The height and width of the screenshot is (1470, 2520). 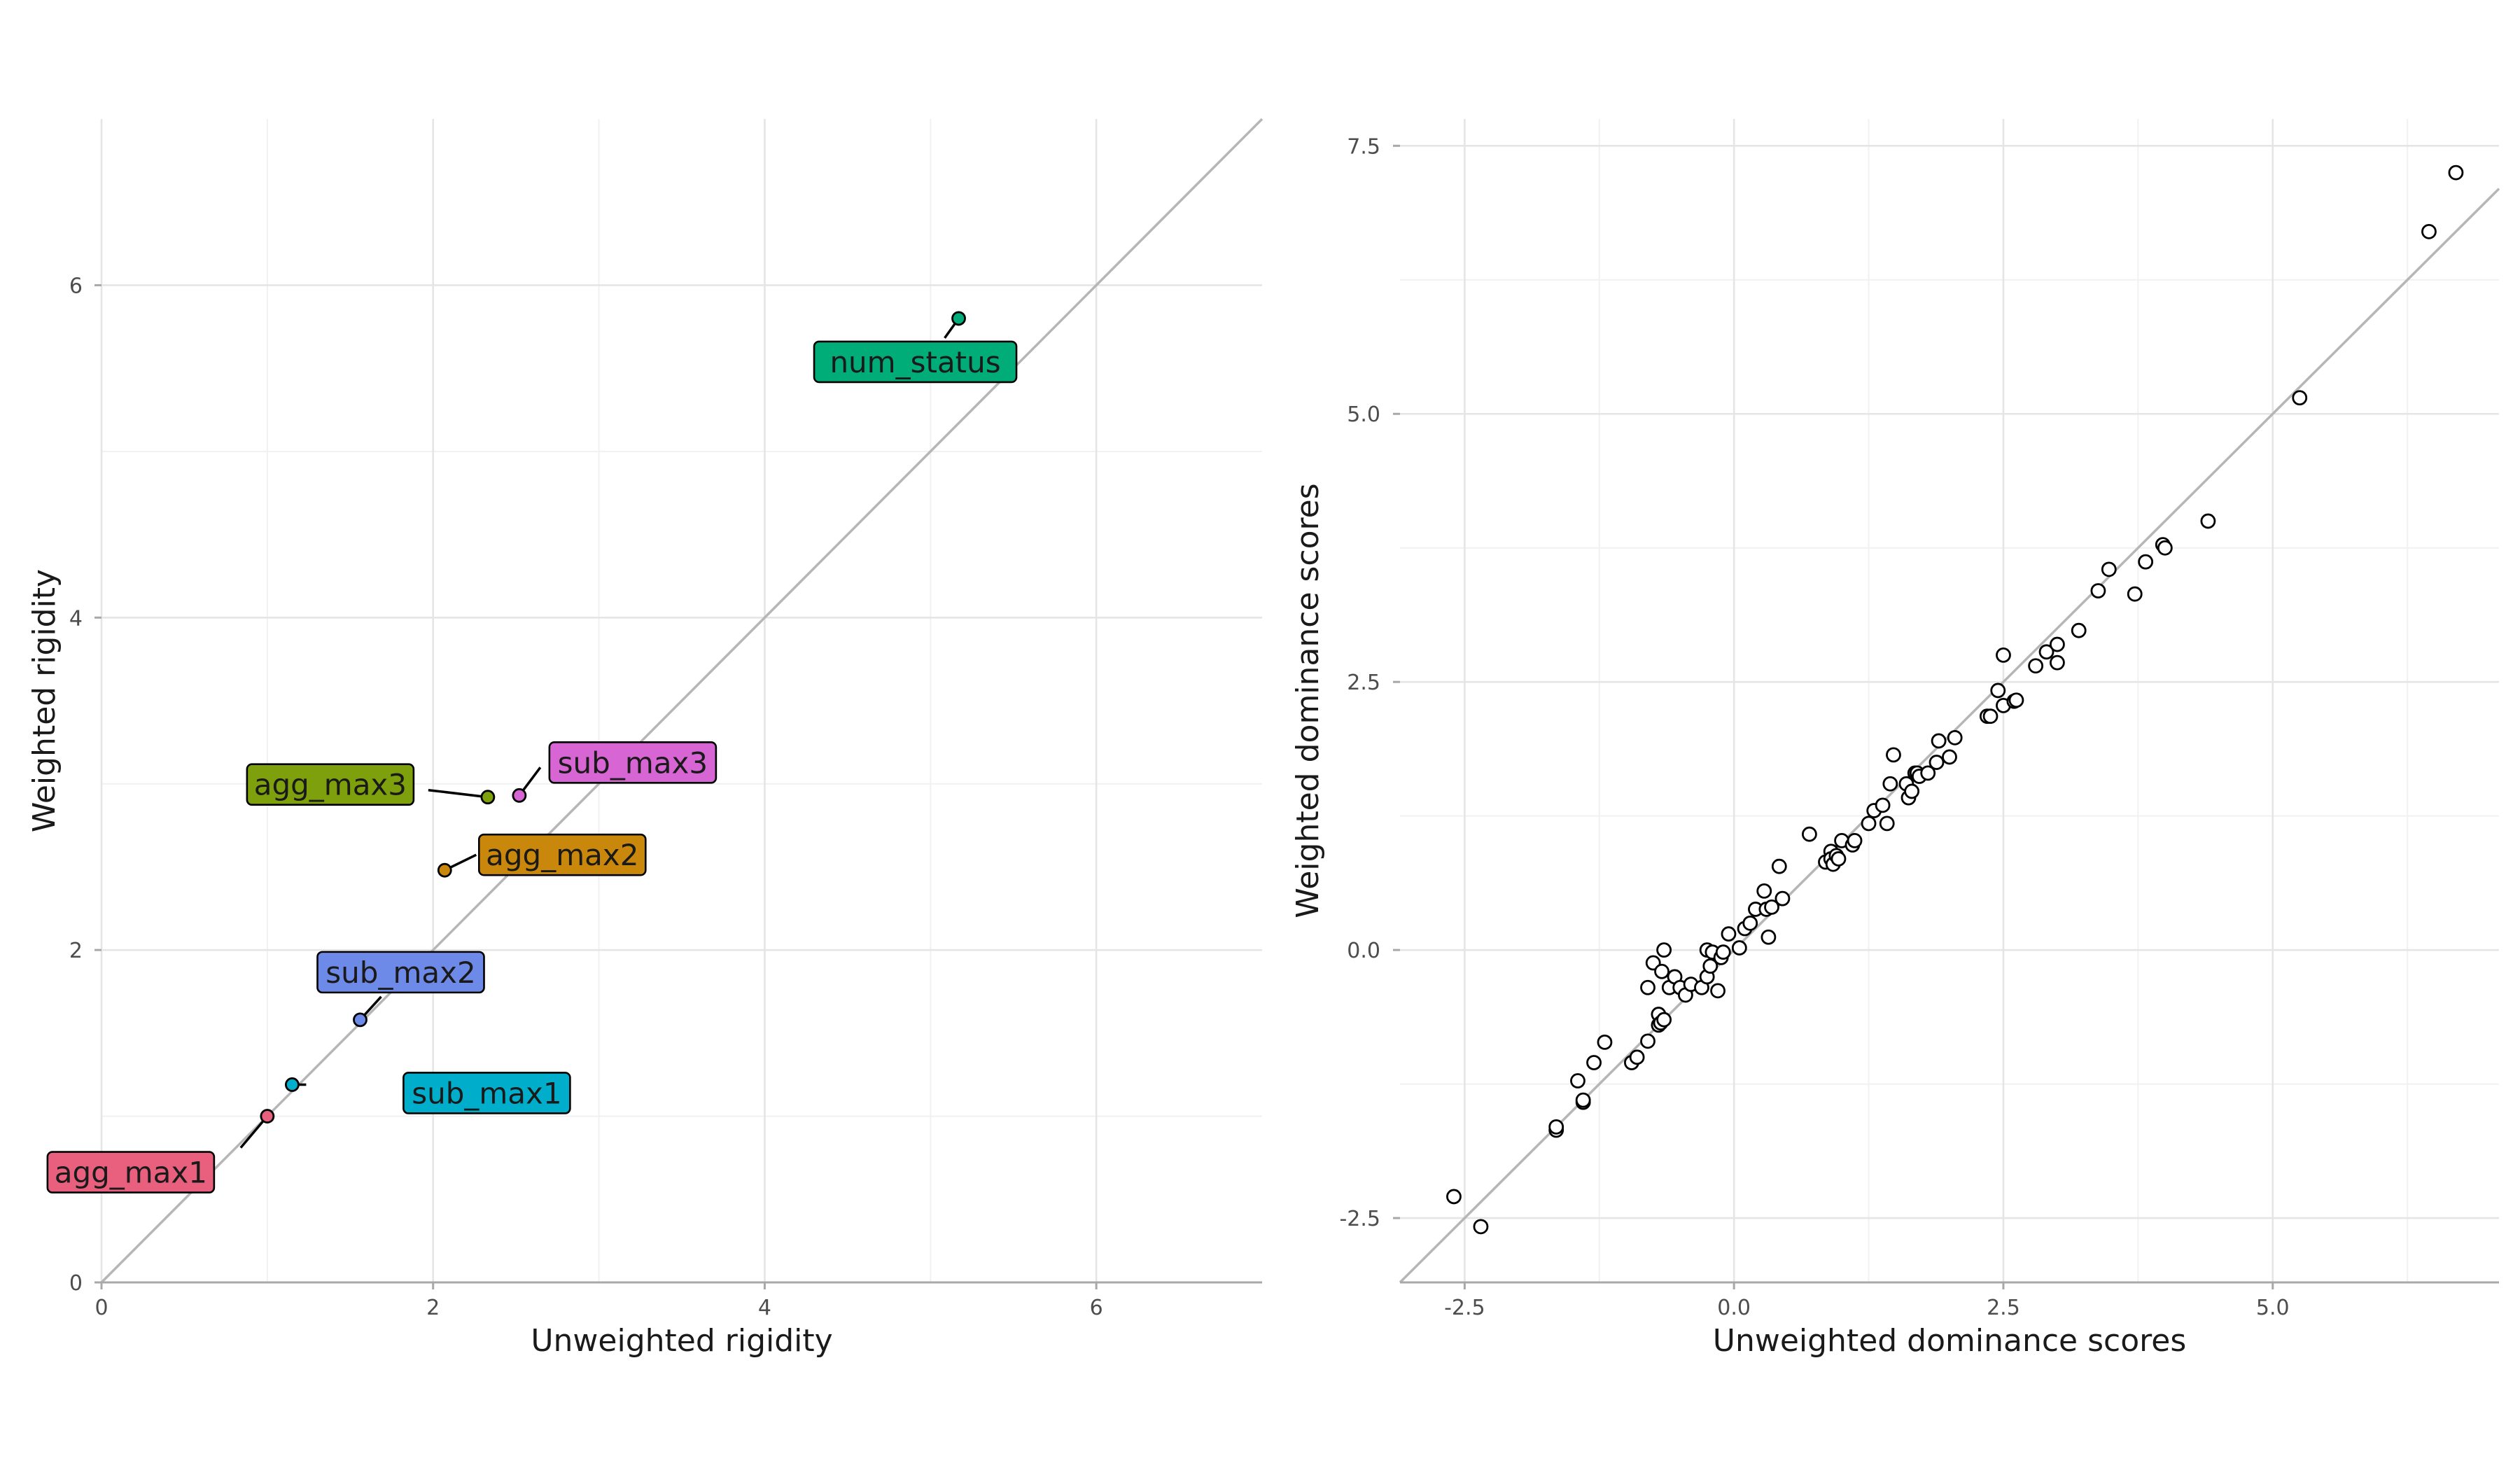 What do you see at coordinates (1363, 146) in the screenshot?
I see `y-tick-label: 7.5` at bounding box center [1363, 146].